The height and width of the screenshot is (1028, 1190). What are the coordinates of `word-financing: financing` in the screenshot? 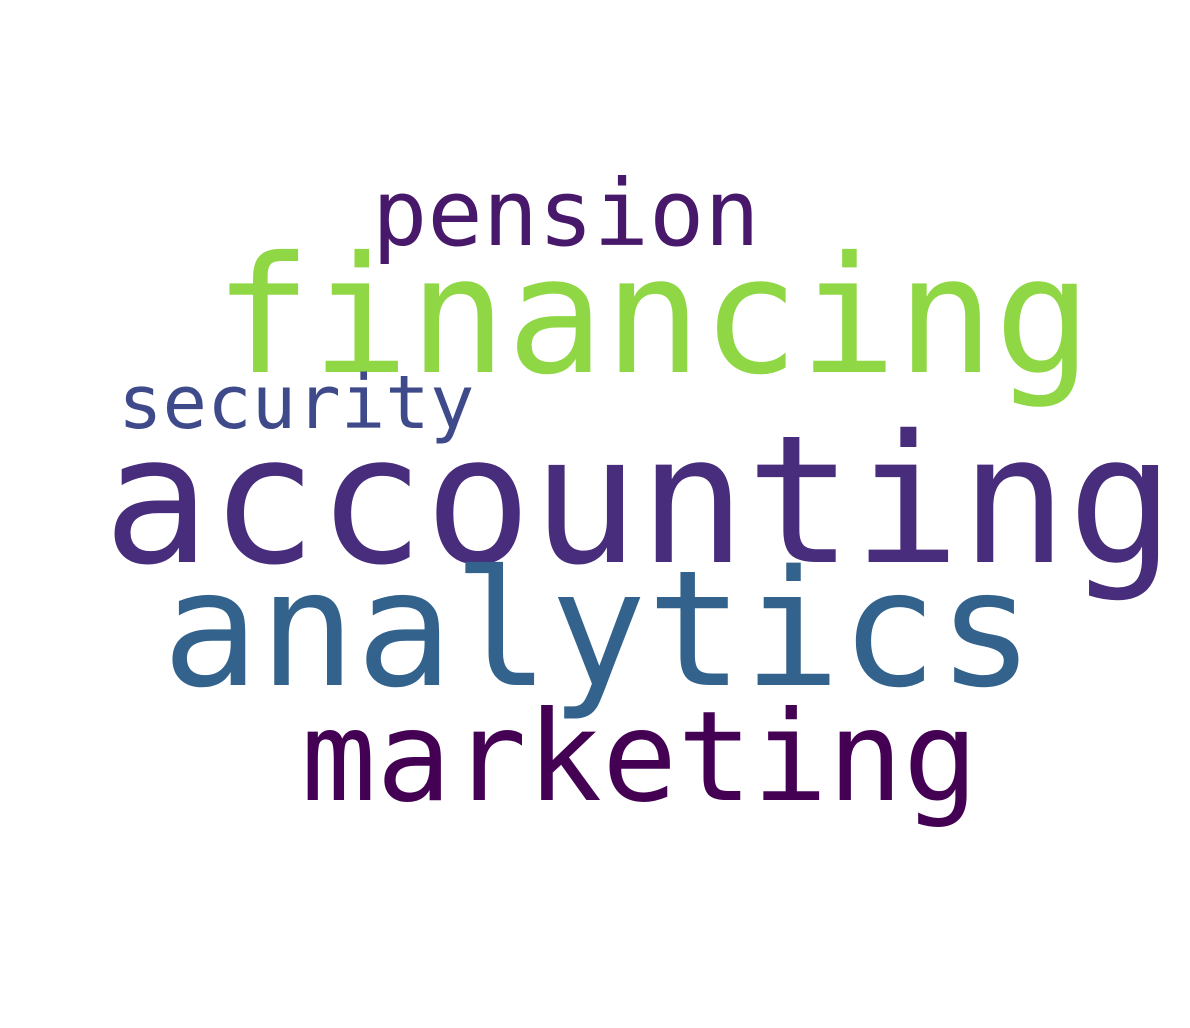 It's located at (653, 317).